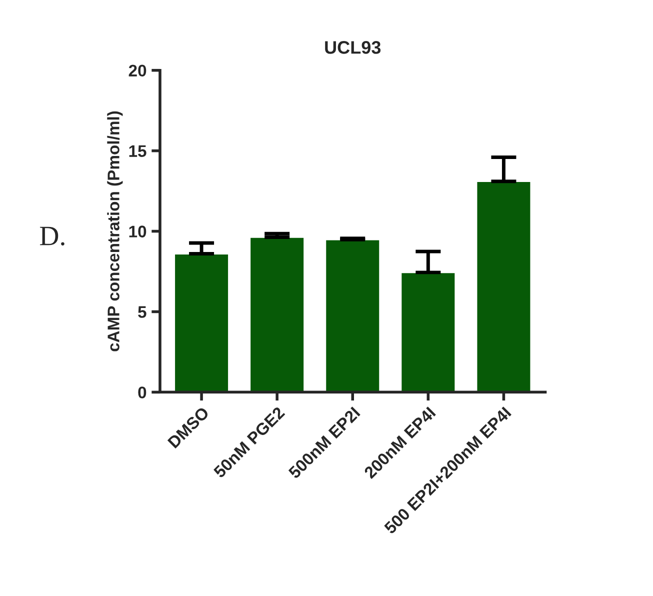  Describe the element at coordinates (137, 232) in the screenshot. I see `y-tick-label: 10` at that location.